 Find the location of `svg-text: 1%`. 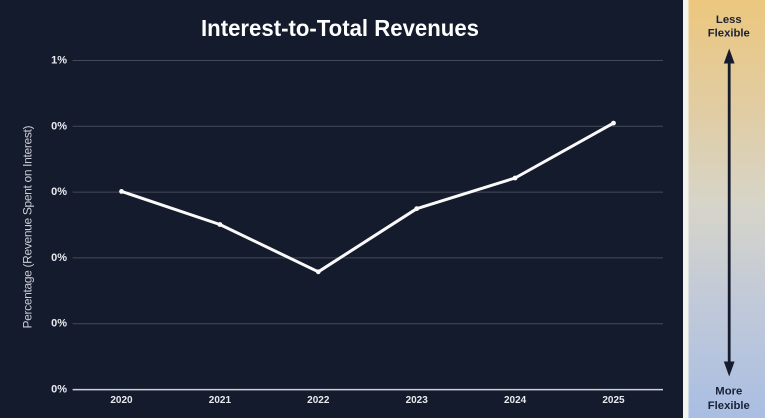

svg-text: 1% is located at coordinates (59, 61).